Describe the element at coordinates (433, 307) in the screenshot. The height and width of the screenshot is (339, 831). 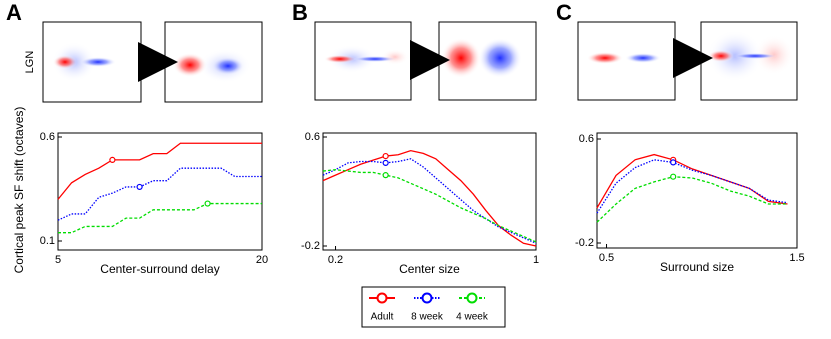
I see `legend-box` at that location.